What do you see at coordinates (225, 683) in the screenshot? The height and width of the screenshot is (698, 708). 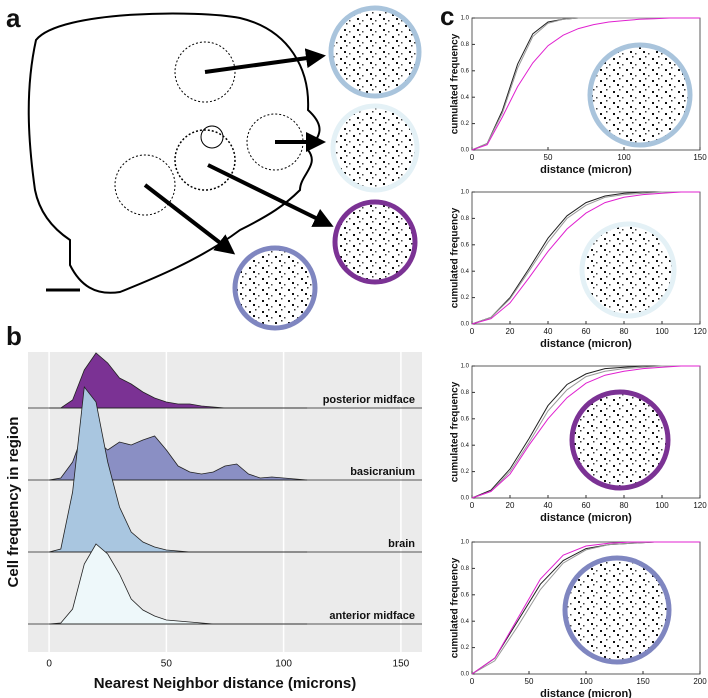 I see `x-axis-label: Nearest Neighbor distance (microns)` at bounding box center [225, 683].